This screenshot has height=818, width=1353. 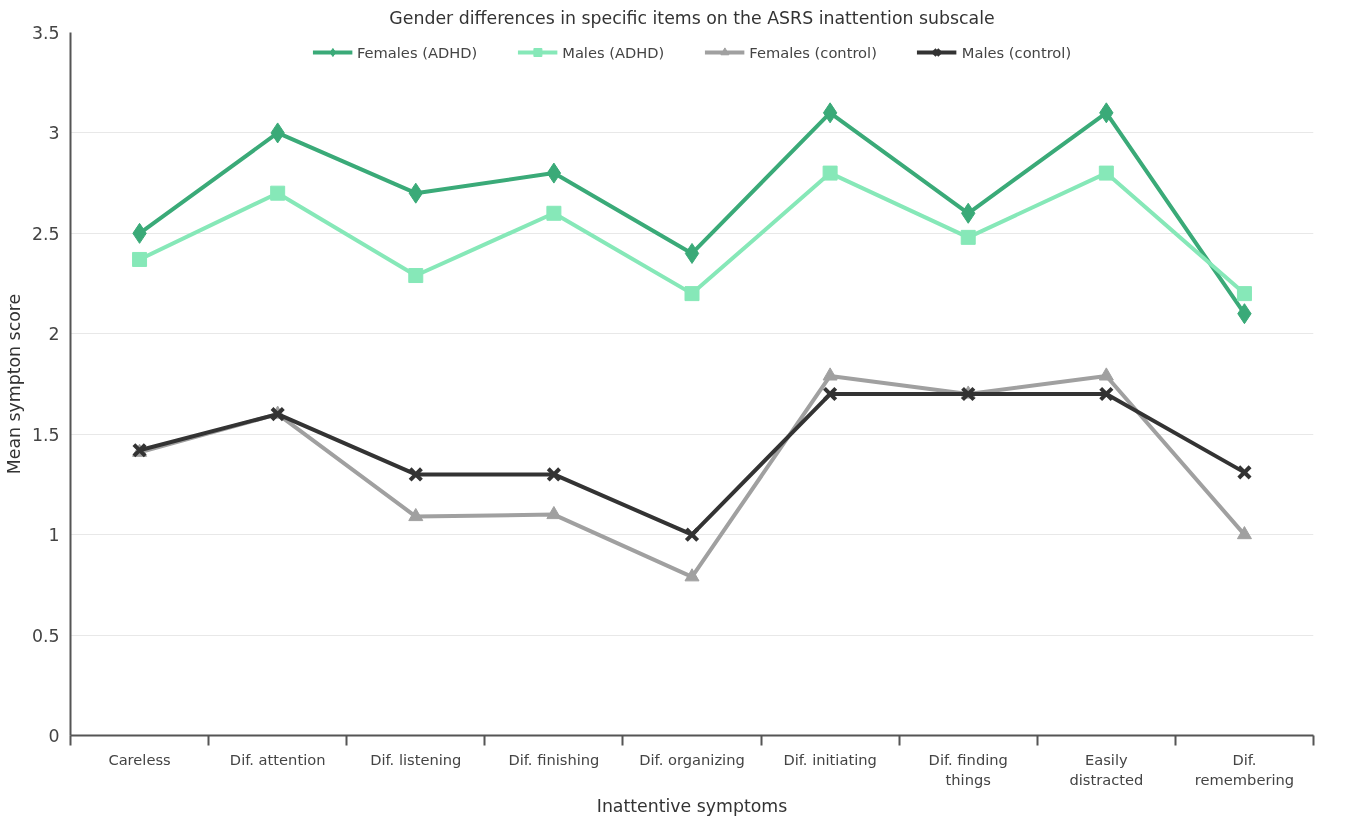 I want to click on x-tick-label: Dif. finishing, so click(x=554, y=759).